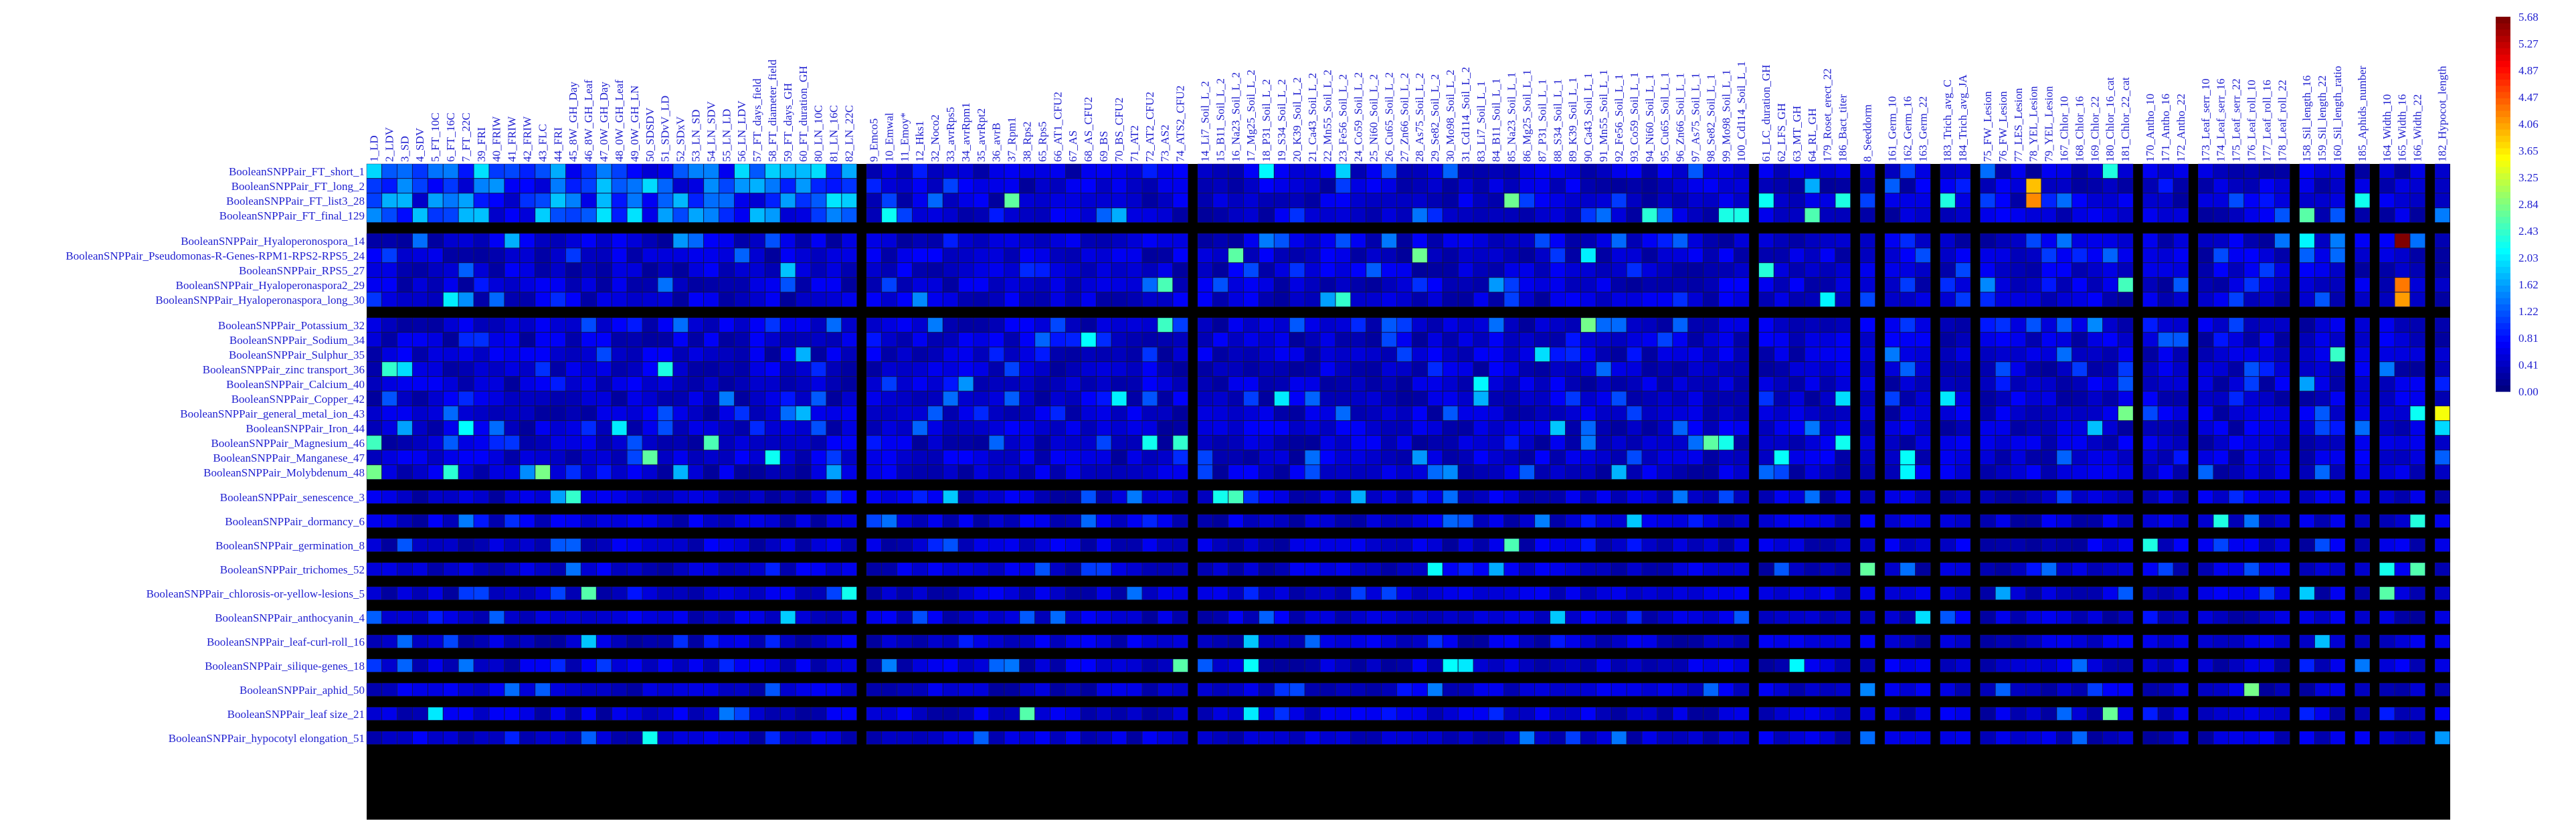  I want to click on column-label: 68_AS_CFU2, so click(1088, 129).